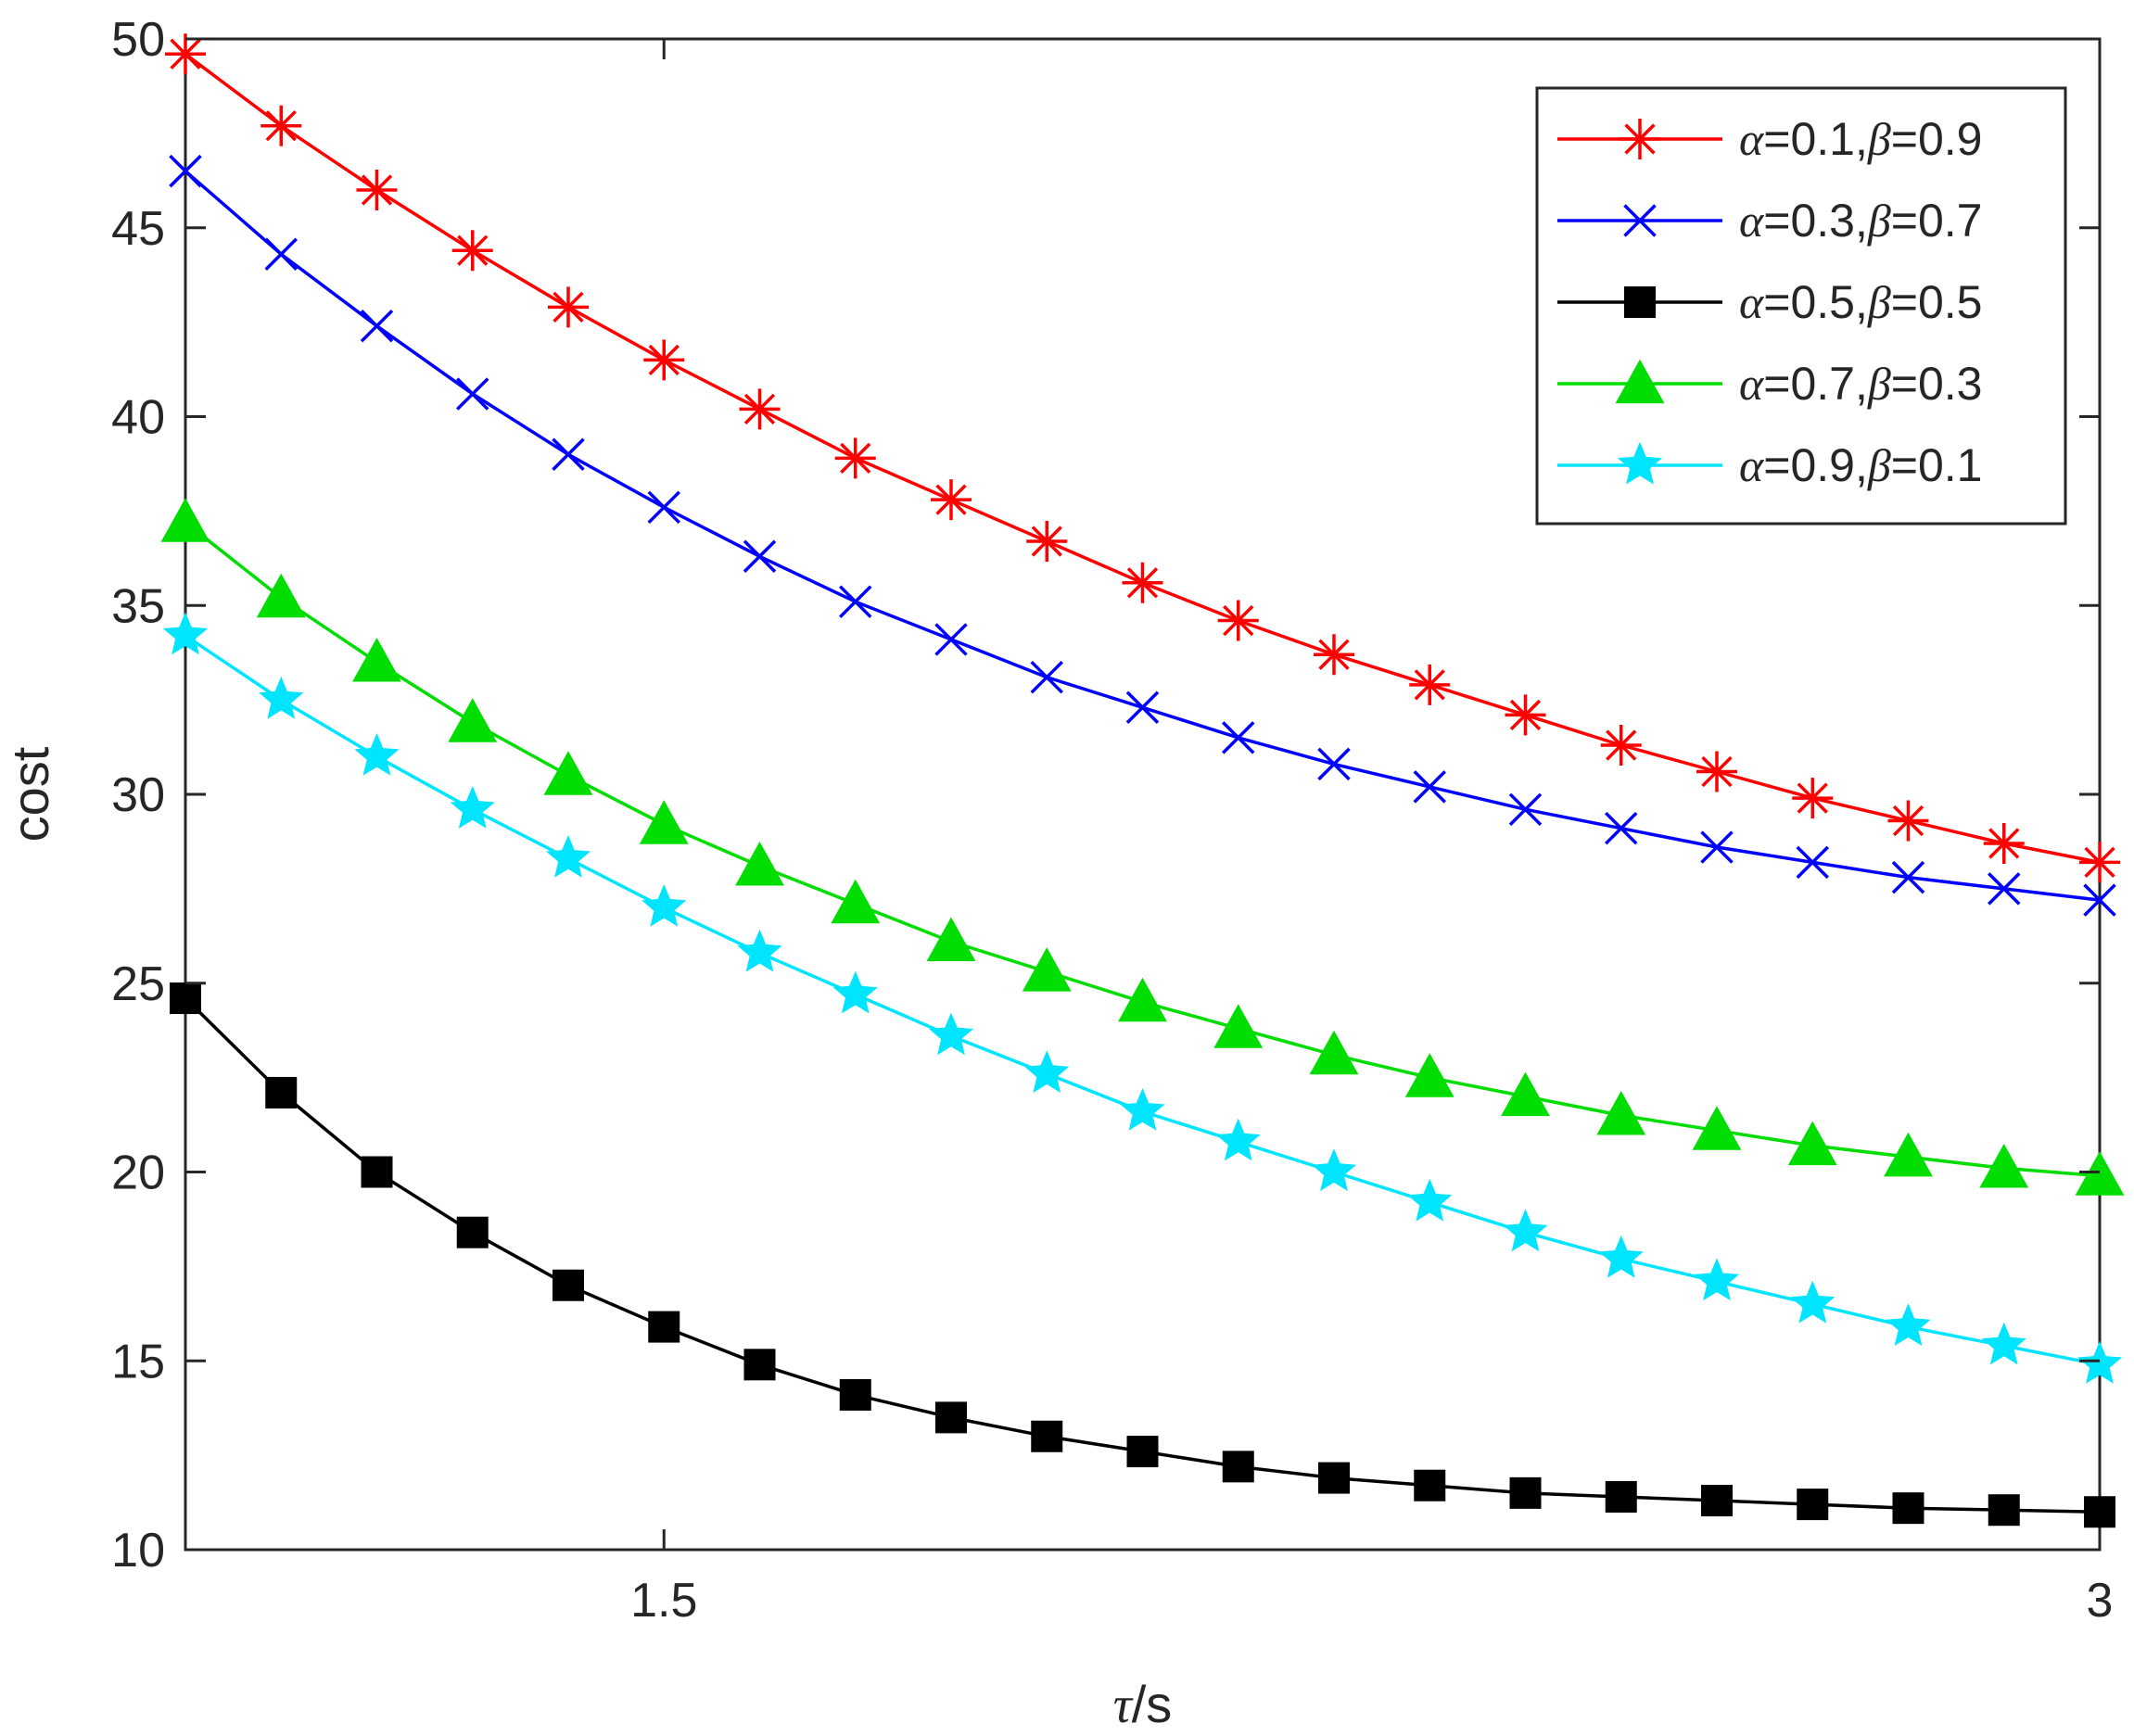 The image size is (2134, 1736). I want to click on legend-beta-value: =0.3, so click(1937, 384).